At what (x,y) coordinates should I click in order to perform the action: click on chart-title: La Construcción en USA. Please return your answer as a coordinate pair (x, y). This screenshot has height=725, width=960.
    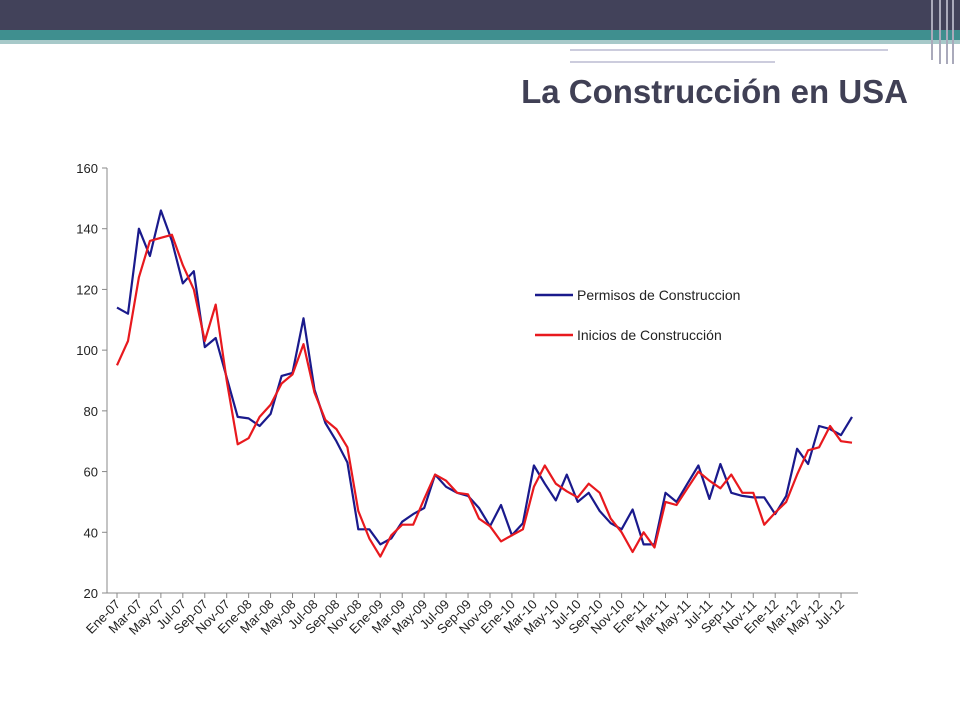
    Looking at the image, I should click on (714, 91).